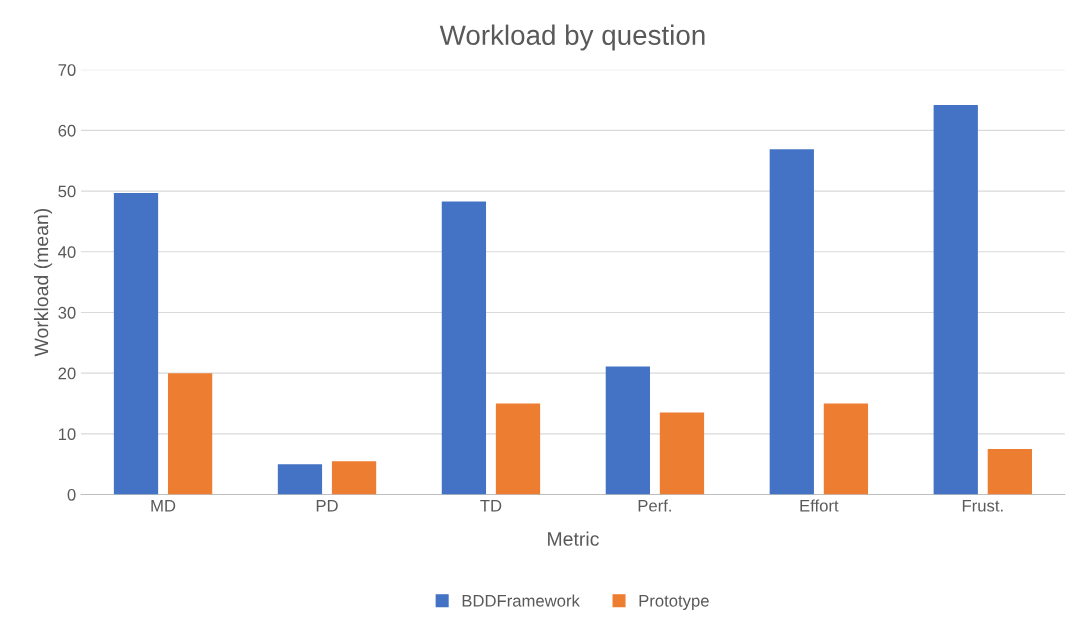 This screenshot has height=634, width=1081. I want to click on y-tick-label: 50, so click(67, 191).